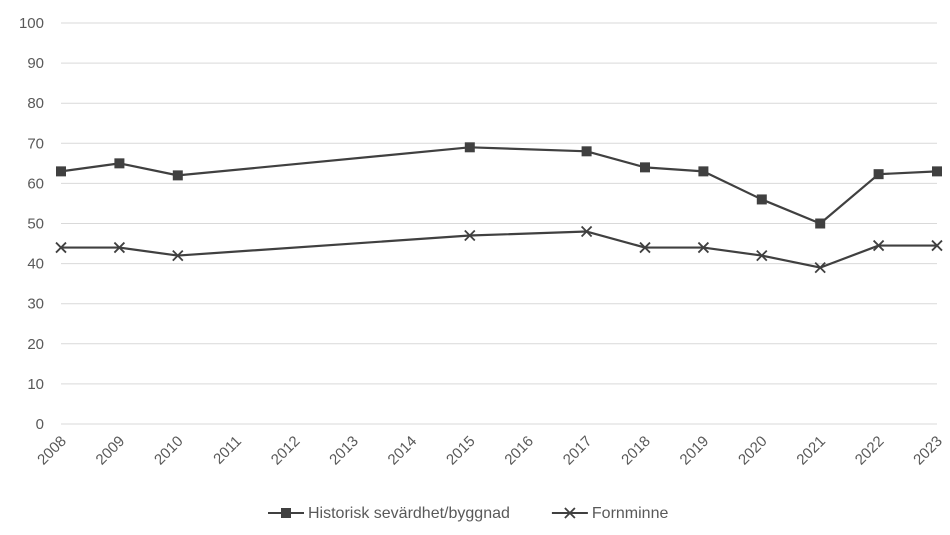 This screenshot has height=535, width=950. What do you see at coordinates (40, 424) in the screenshot?
I see `y-tick-label: 0` at bounding box center [40, 424].